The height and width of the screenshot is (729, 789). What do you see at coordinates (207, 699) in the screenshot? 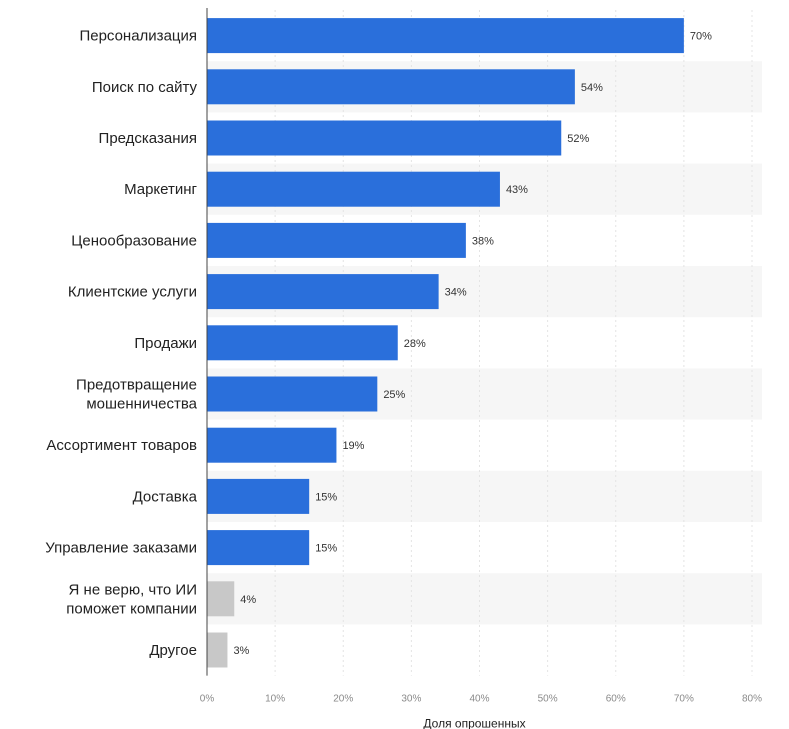
I see `x-tick-label: 0%` at bounding box center [207, 699].